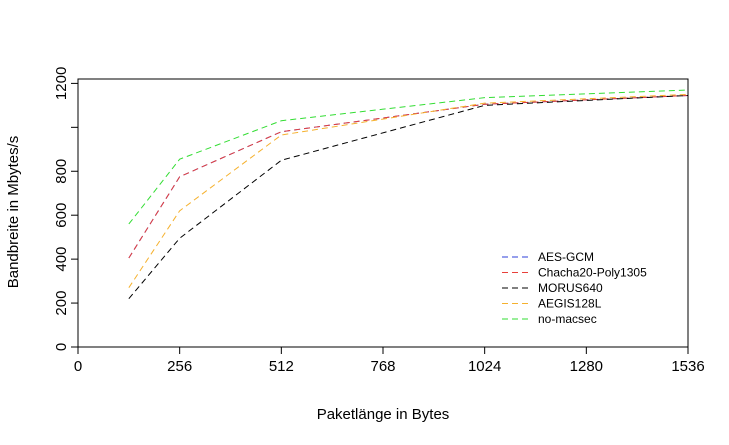 The image size is (729, 445). I want to click on y-tick-label: 800, so click(61, 171).